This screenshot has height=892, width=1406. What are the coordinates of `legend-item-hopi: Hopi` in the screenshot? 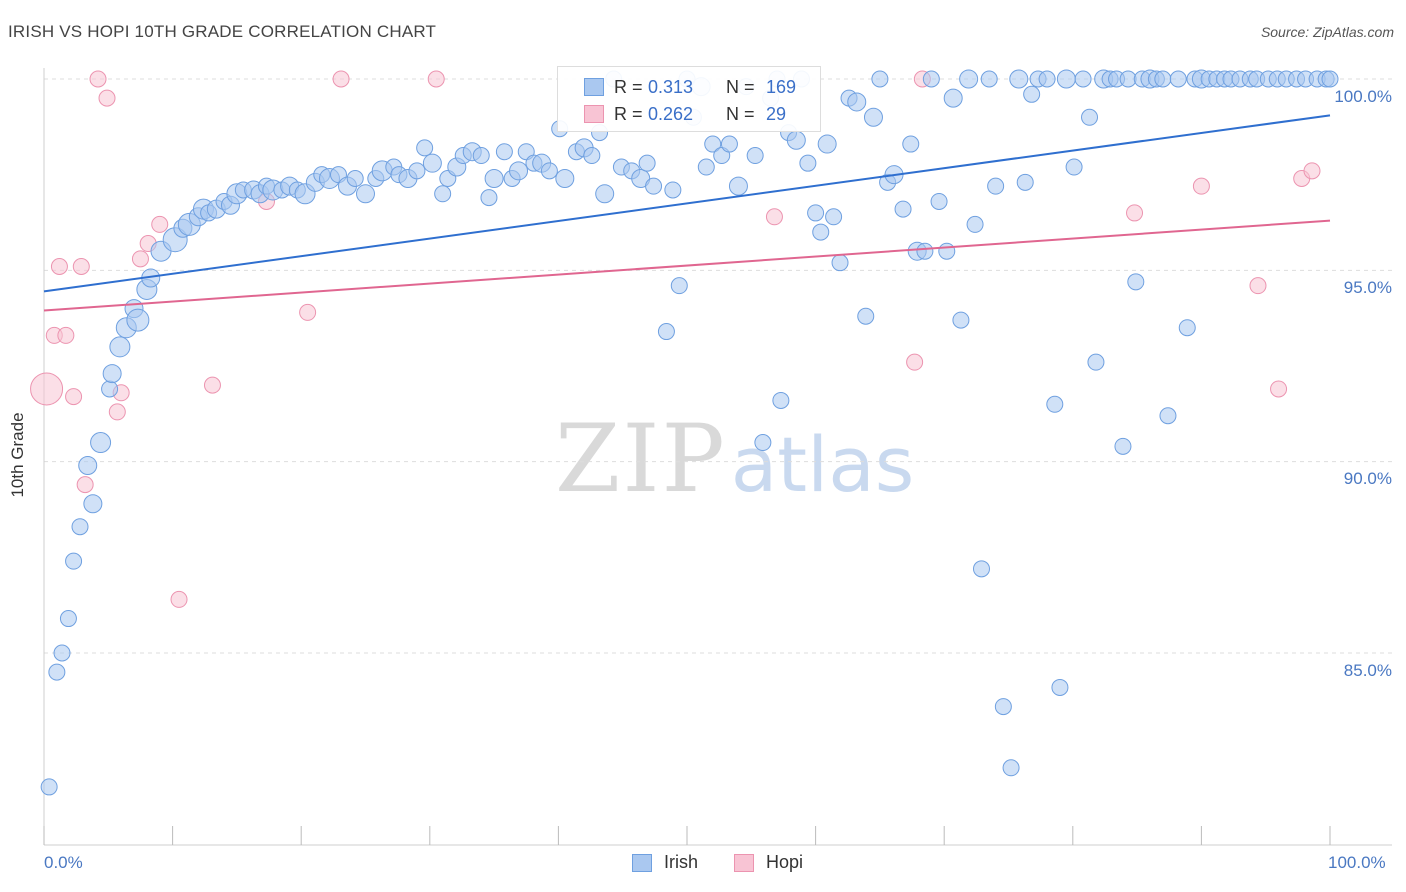 It's located at (768, 862).